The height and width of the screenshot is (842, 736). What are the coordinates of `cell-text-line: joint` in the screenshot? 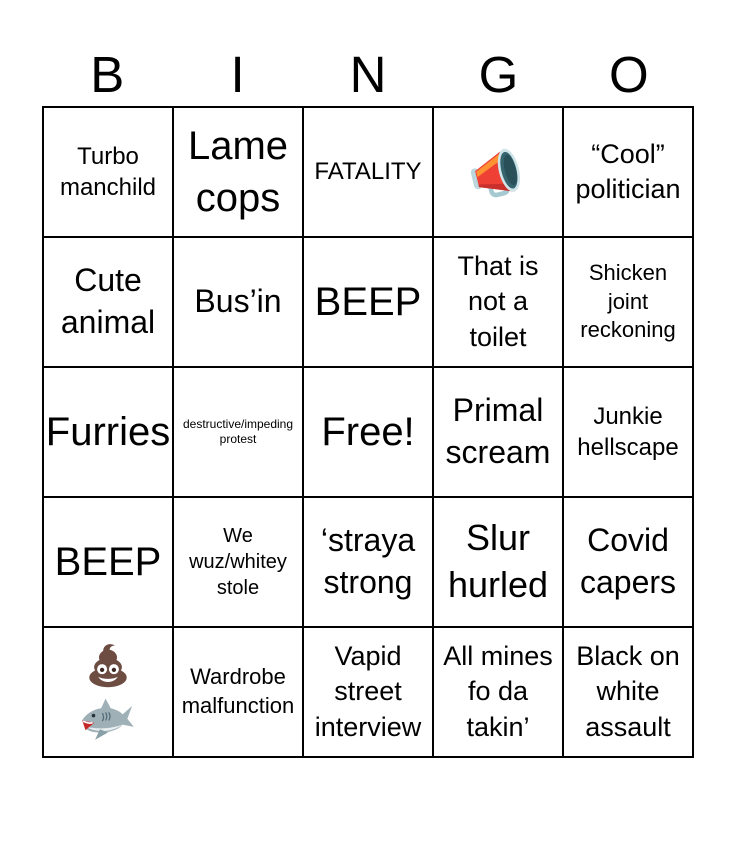 It's located at (628, 301).